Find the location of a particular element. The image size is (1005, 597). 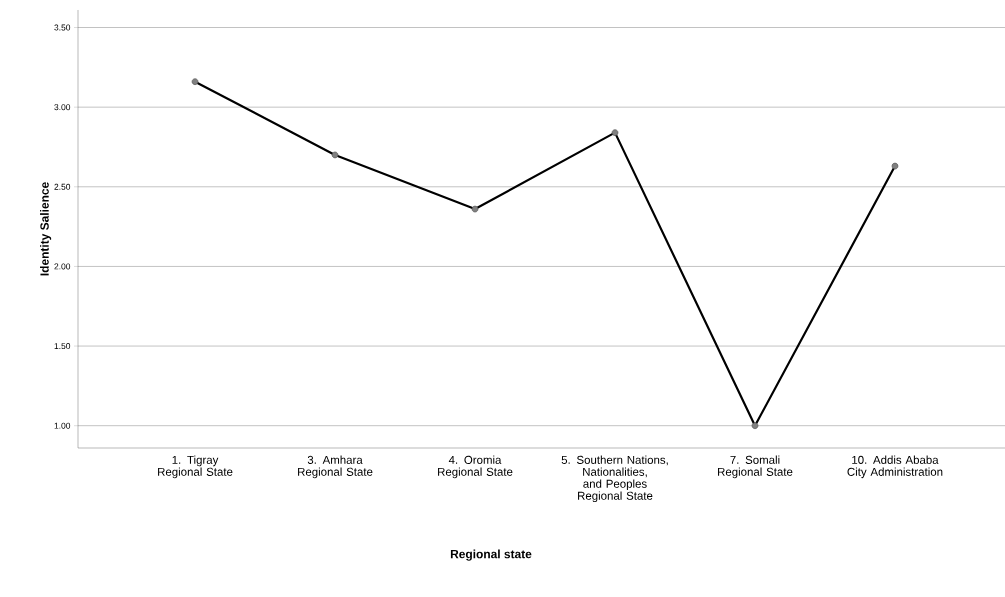

y-axis-title: Identity Salience is located at coordinates (46, 229).